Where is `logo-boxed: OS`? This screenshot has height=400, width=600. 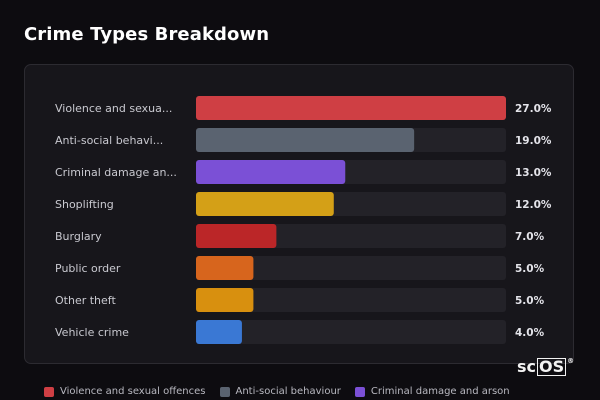 logo-boxed: OS is located at coordinates (552, 366).